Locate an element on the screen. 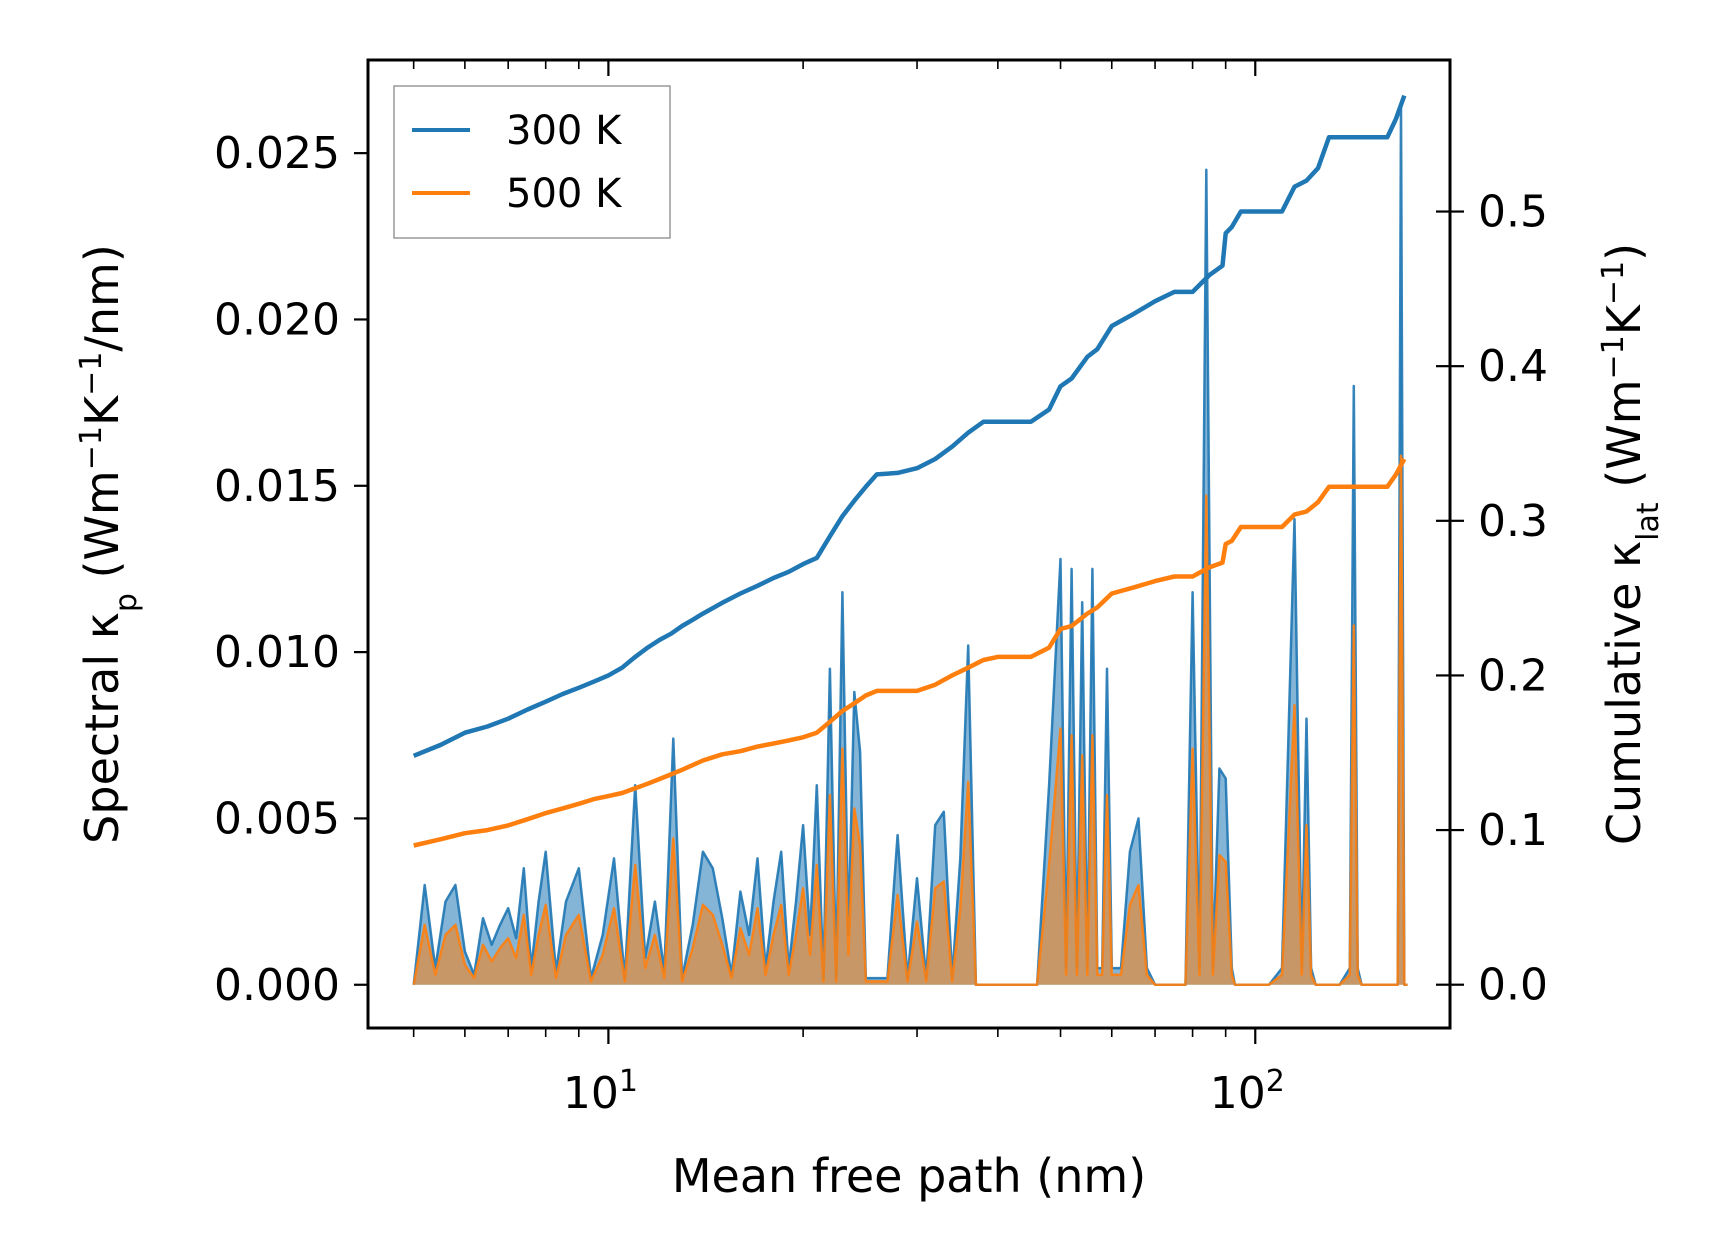 The height and width of the screenshot is (1254, 1716). y-left-tick-label: 0.005 is located at coordinates (277, 818).